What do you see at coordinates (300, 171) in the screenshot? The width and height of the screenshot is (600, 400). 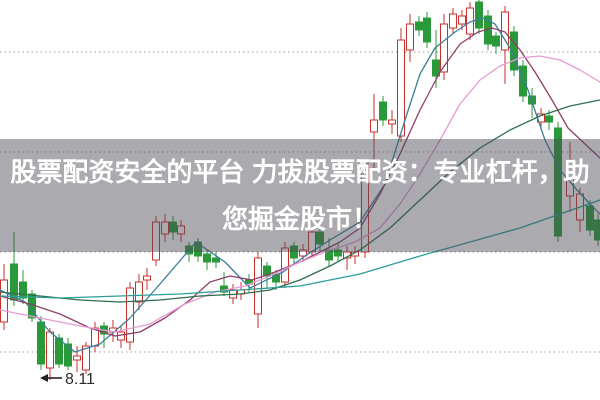 I see `promo-line-1: 股票配资安全的平台 力拔股票配资：专业杠杆，助` at bounding box center [300, 171].